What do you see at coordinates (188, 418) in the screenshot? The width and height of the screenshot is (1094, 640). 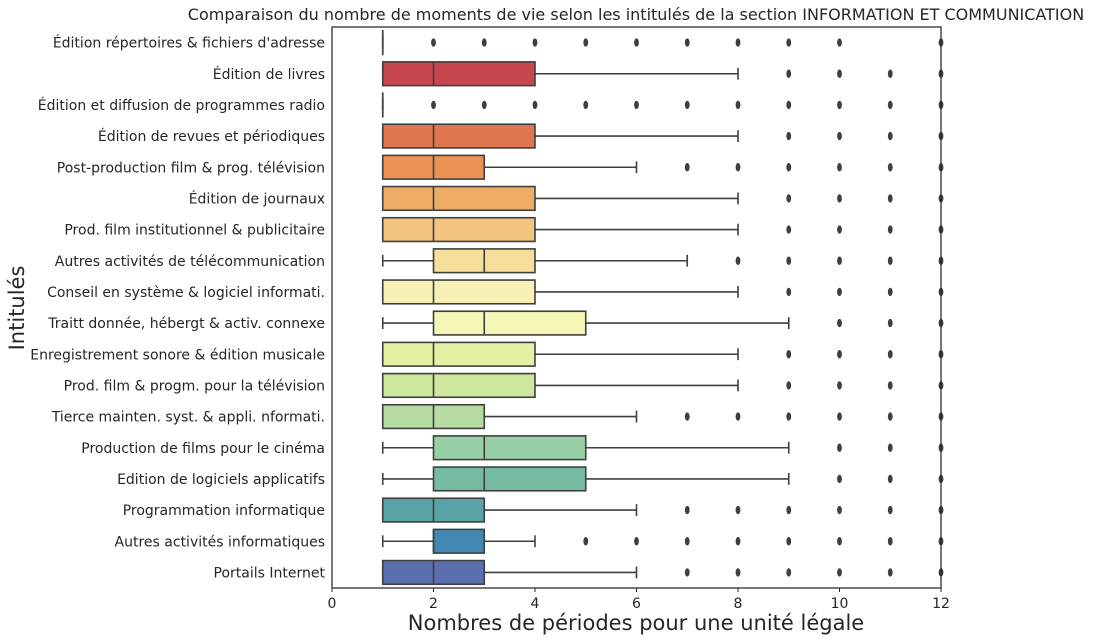 I see `category-label: Tierce mainten. syst. & appli. nformati.` at bounding box center [188, 418].